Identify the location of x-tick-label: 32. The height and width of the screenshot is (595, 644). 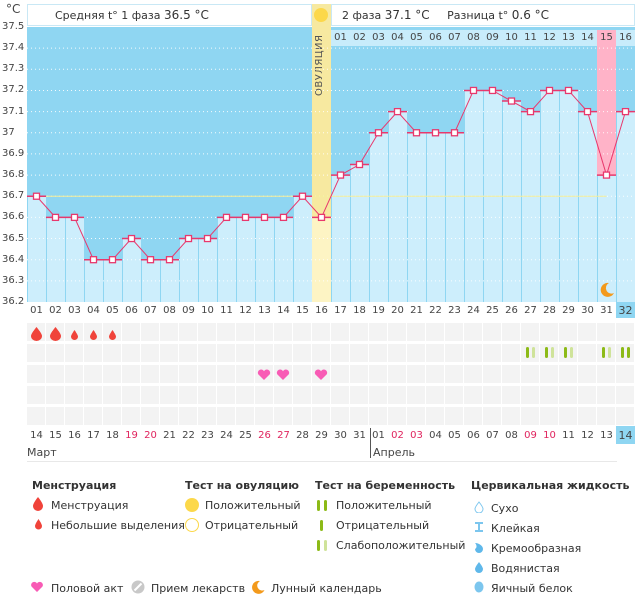
(625, 310).